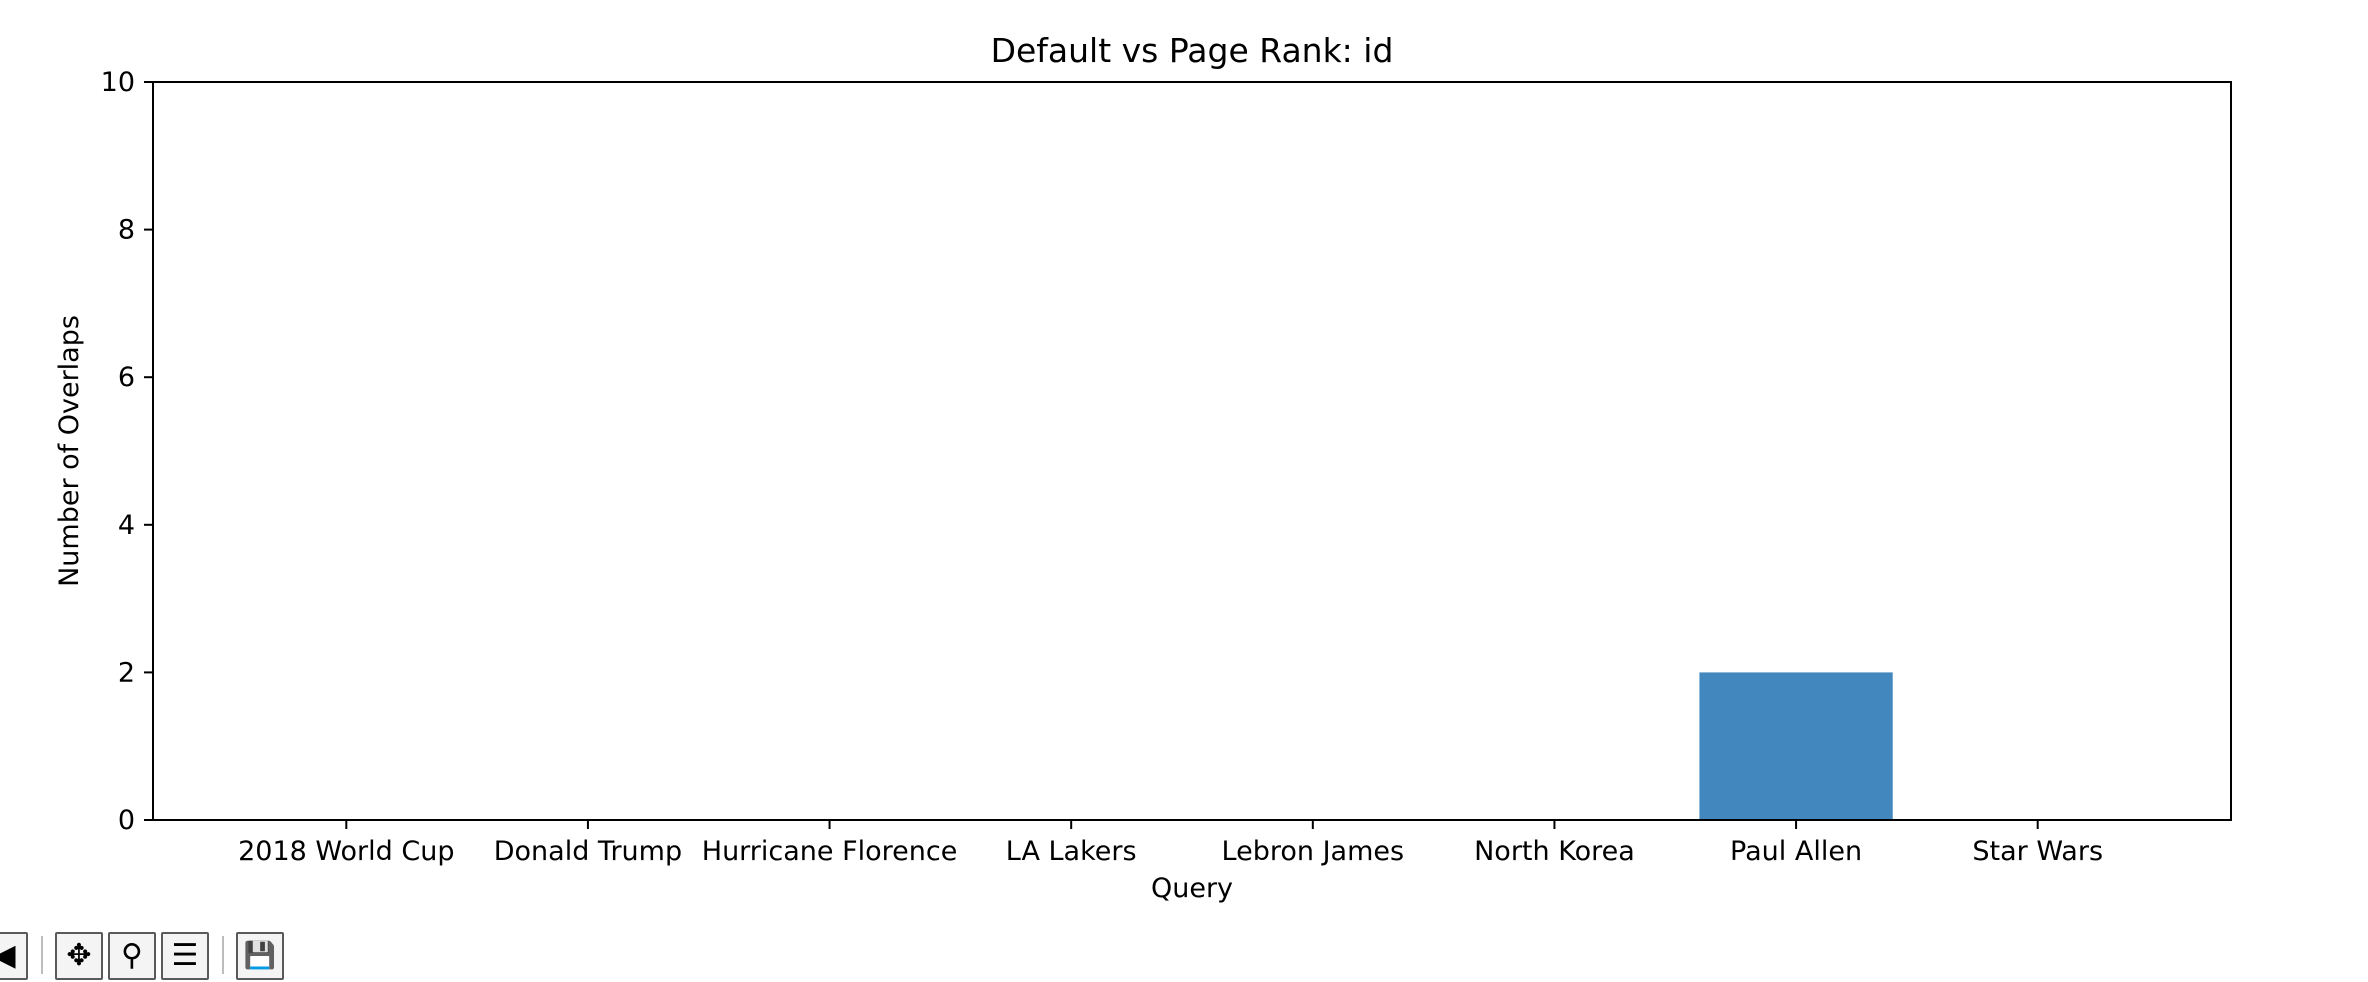  Describe the element at coordinates (346, 851) in the screenshot. I see `x-tick-label: 2018 World Cup` at that location.